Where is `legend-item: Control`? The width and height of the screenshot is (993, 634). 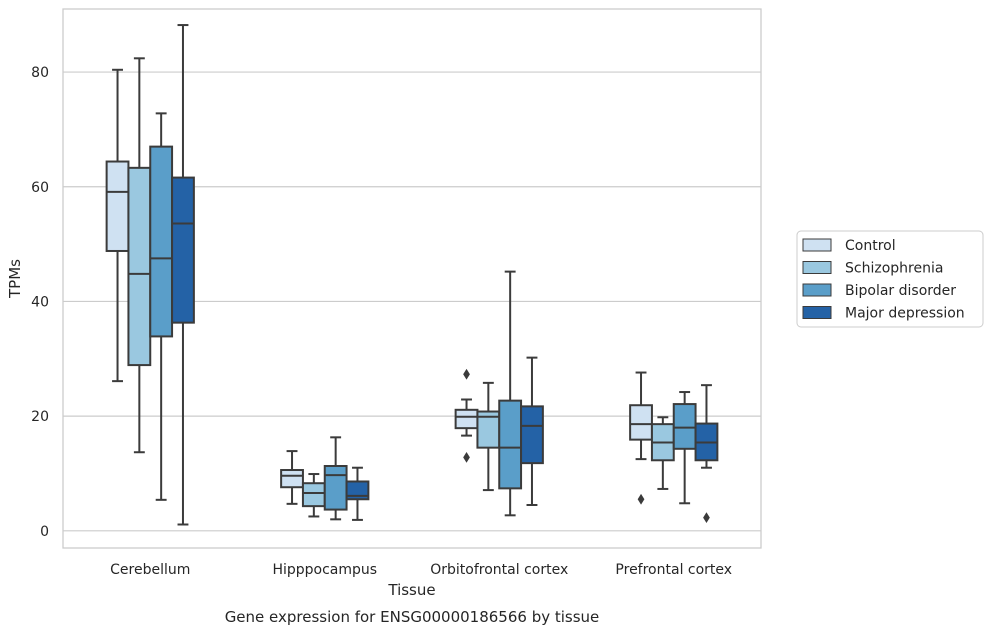 legend-item: Control is located at coordinates (849, 246).